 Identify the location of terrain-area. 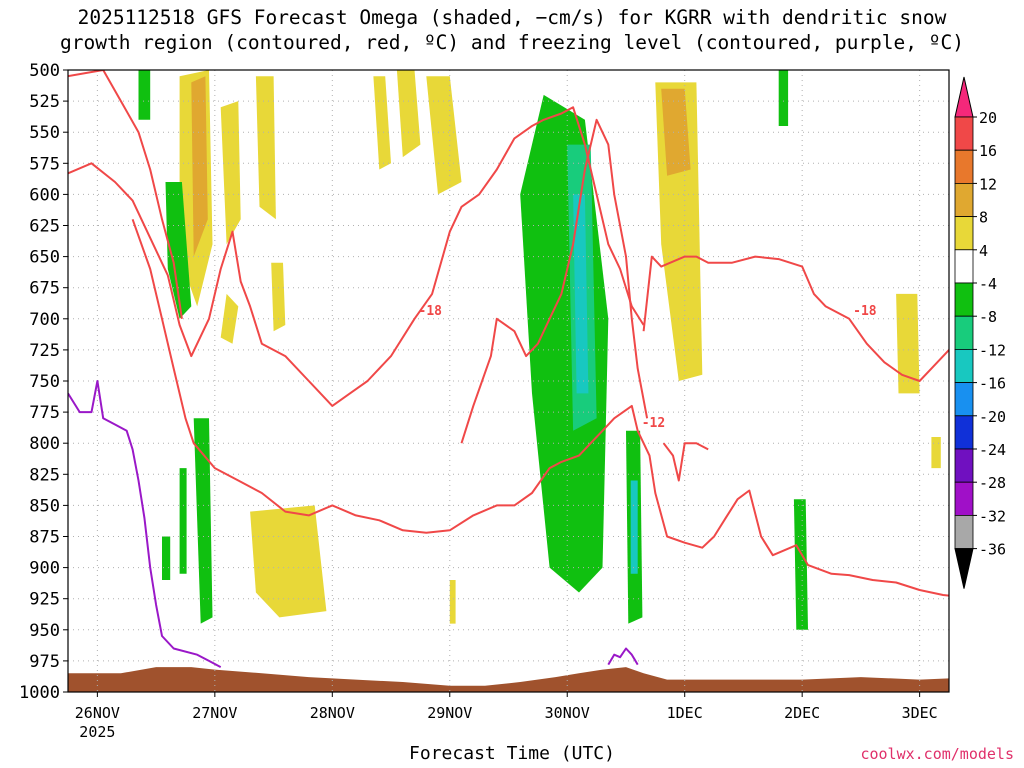
(508, 679).